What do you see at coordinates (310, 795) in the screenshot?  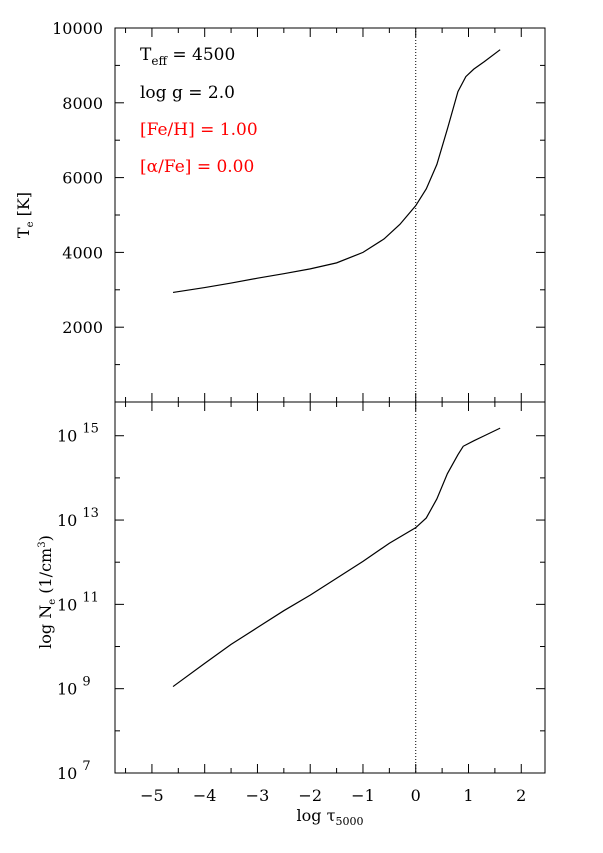 I see `x-tick-label: −2` at bounding box center [310, 795].